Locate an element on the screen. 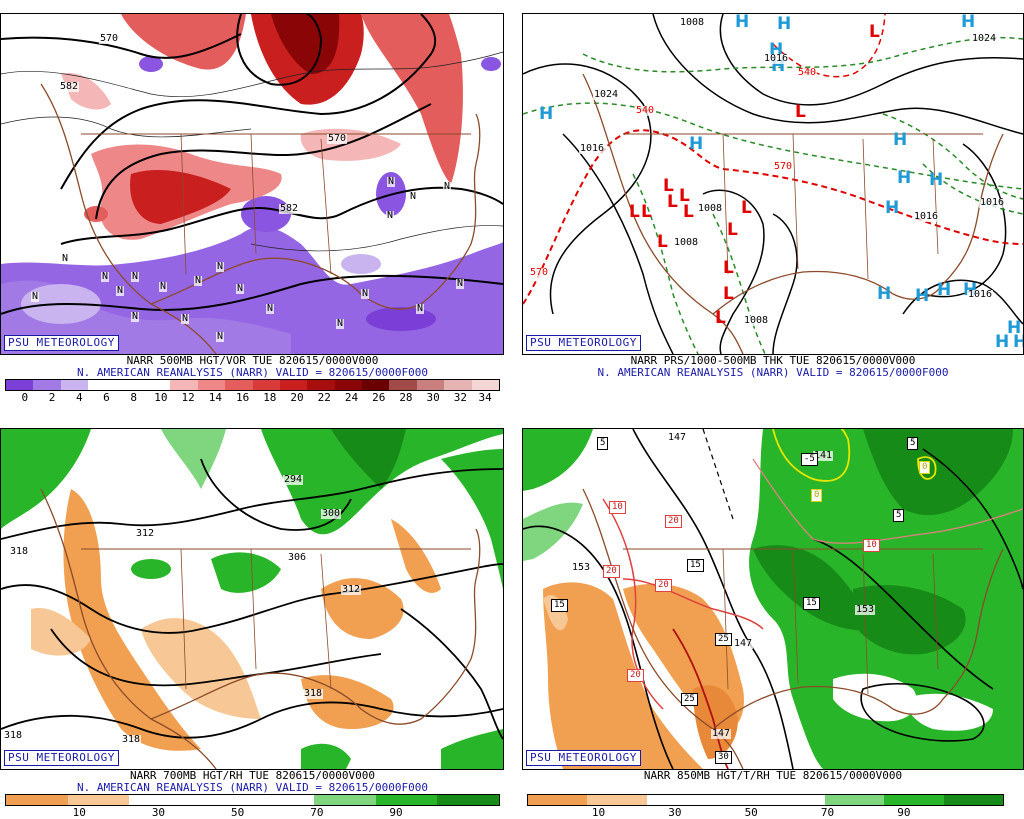  scale-tick: 2 is located at coordinates (52, 397).